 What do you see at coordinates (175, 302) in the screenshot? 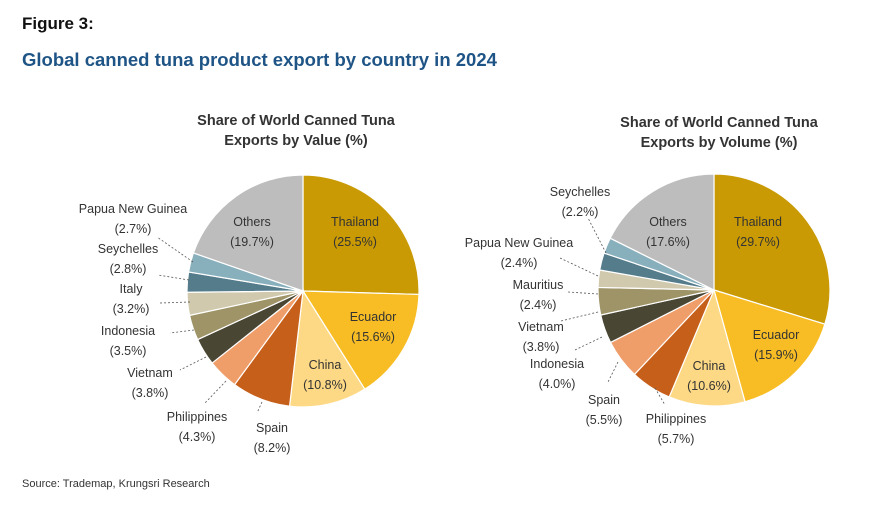
I see `leader-line-italy` at bounding box center [175, 302].